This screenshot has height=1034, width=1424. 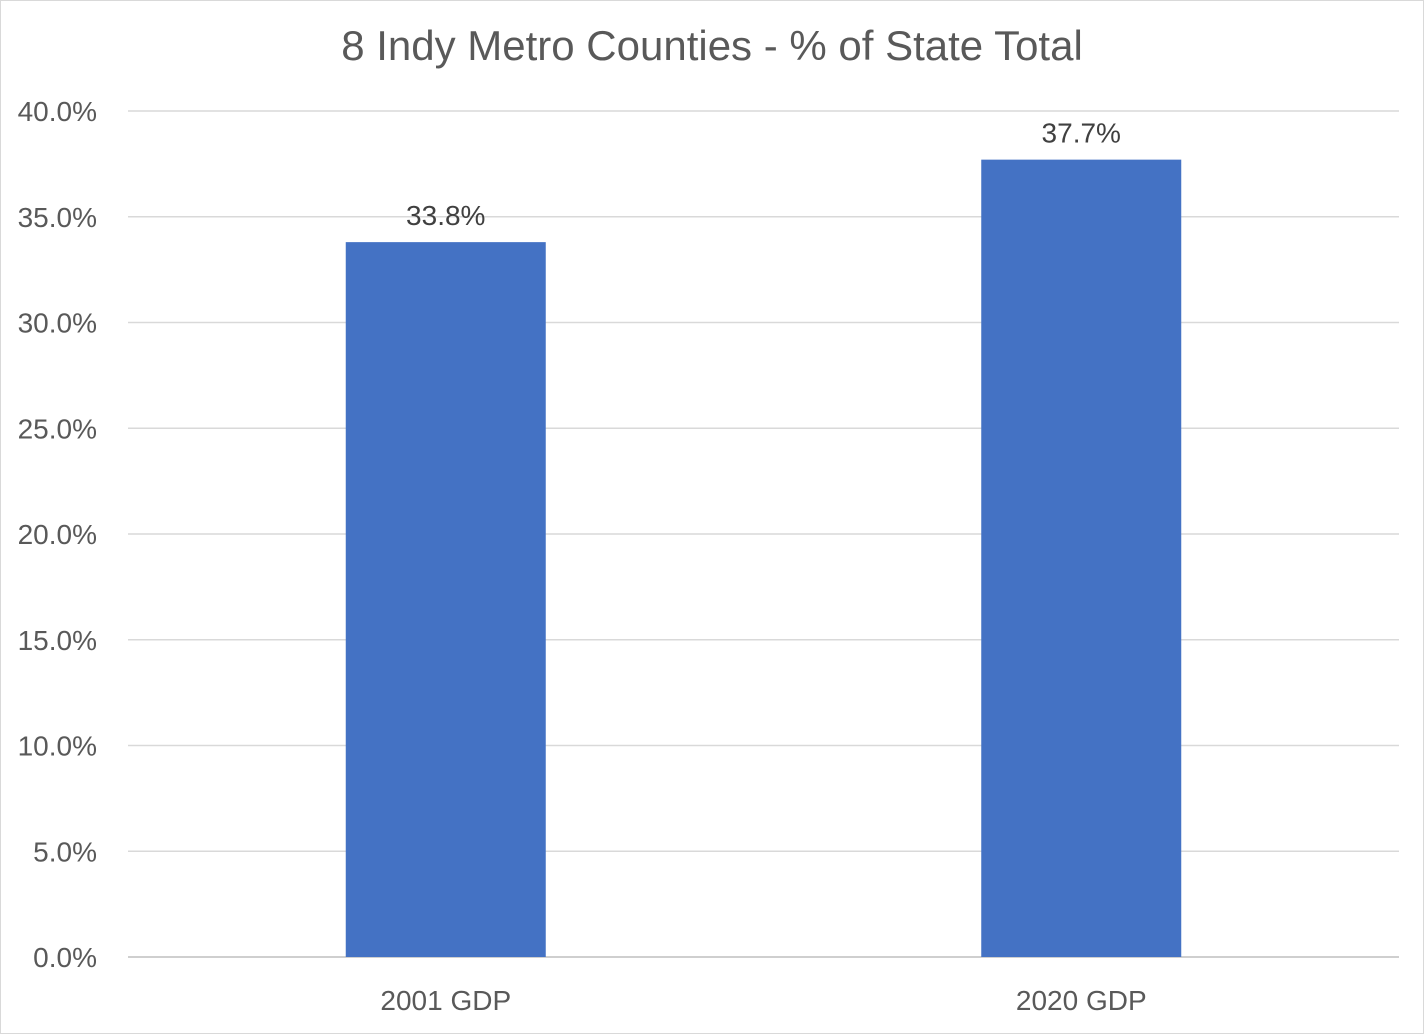 I want to click on y-tick-label: 35.0%, so click(x=57, y=217).